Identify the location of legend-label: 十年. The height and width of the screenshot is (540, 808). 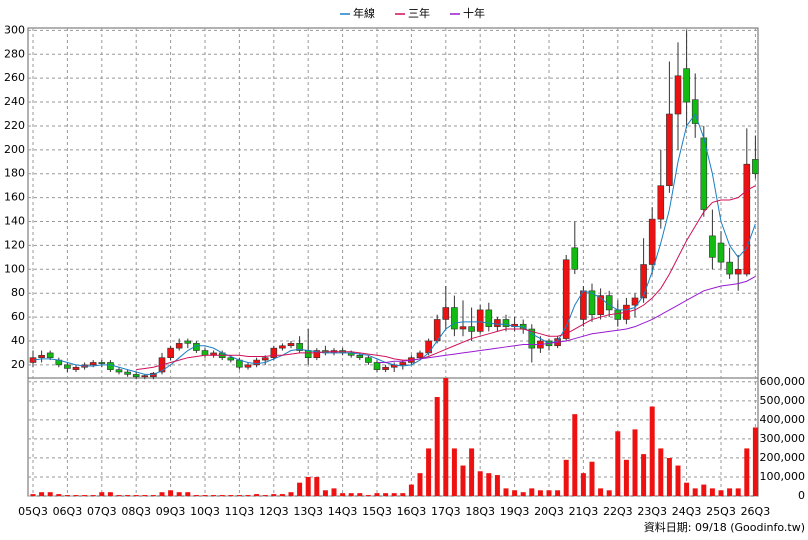
(474, 13).